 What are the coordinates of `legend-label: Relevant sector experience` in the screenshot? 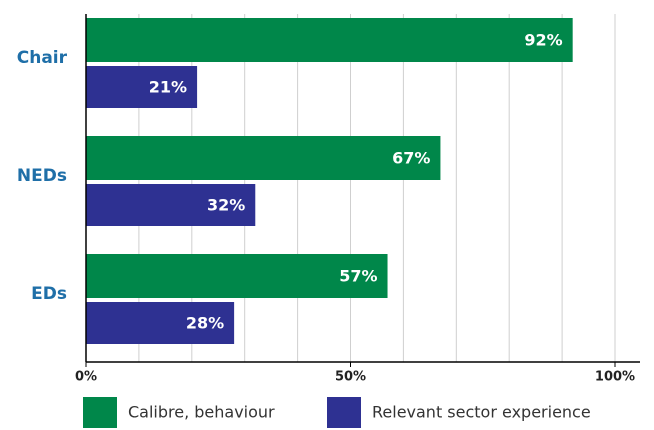 It's located at (481, 412).